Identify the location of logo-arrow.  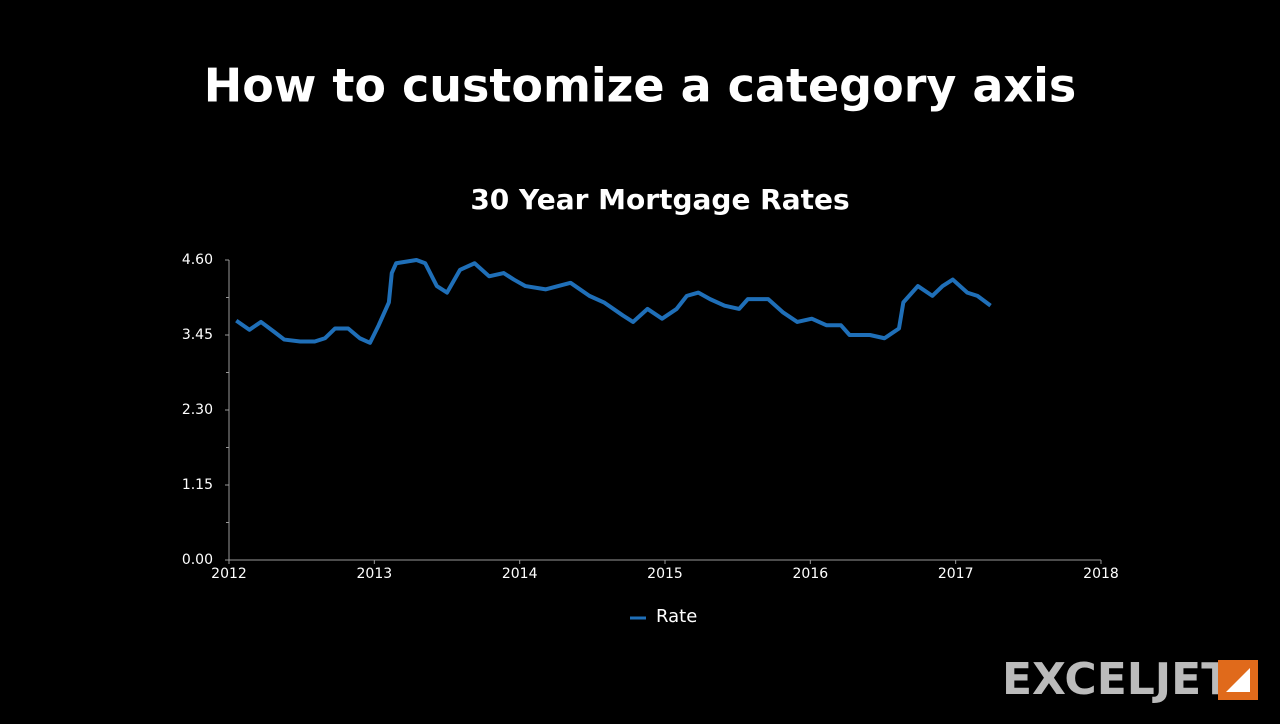
(1238, 680).